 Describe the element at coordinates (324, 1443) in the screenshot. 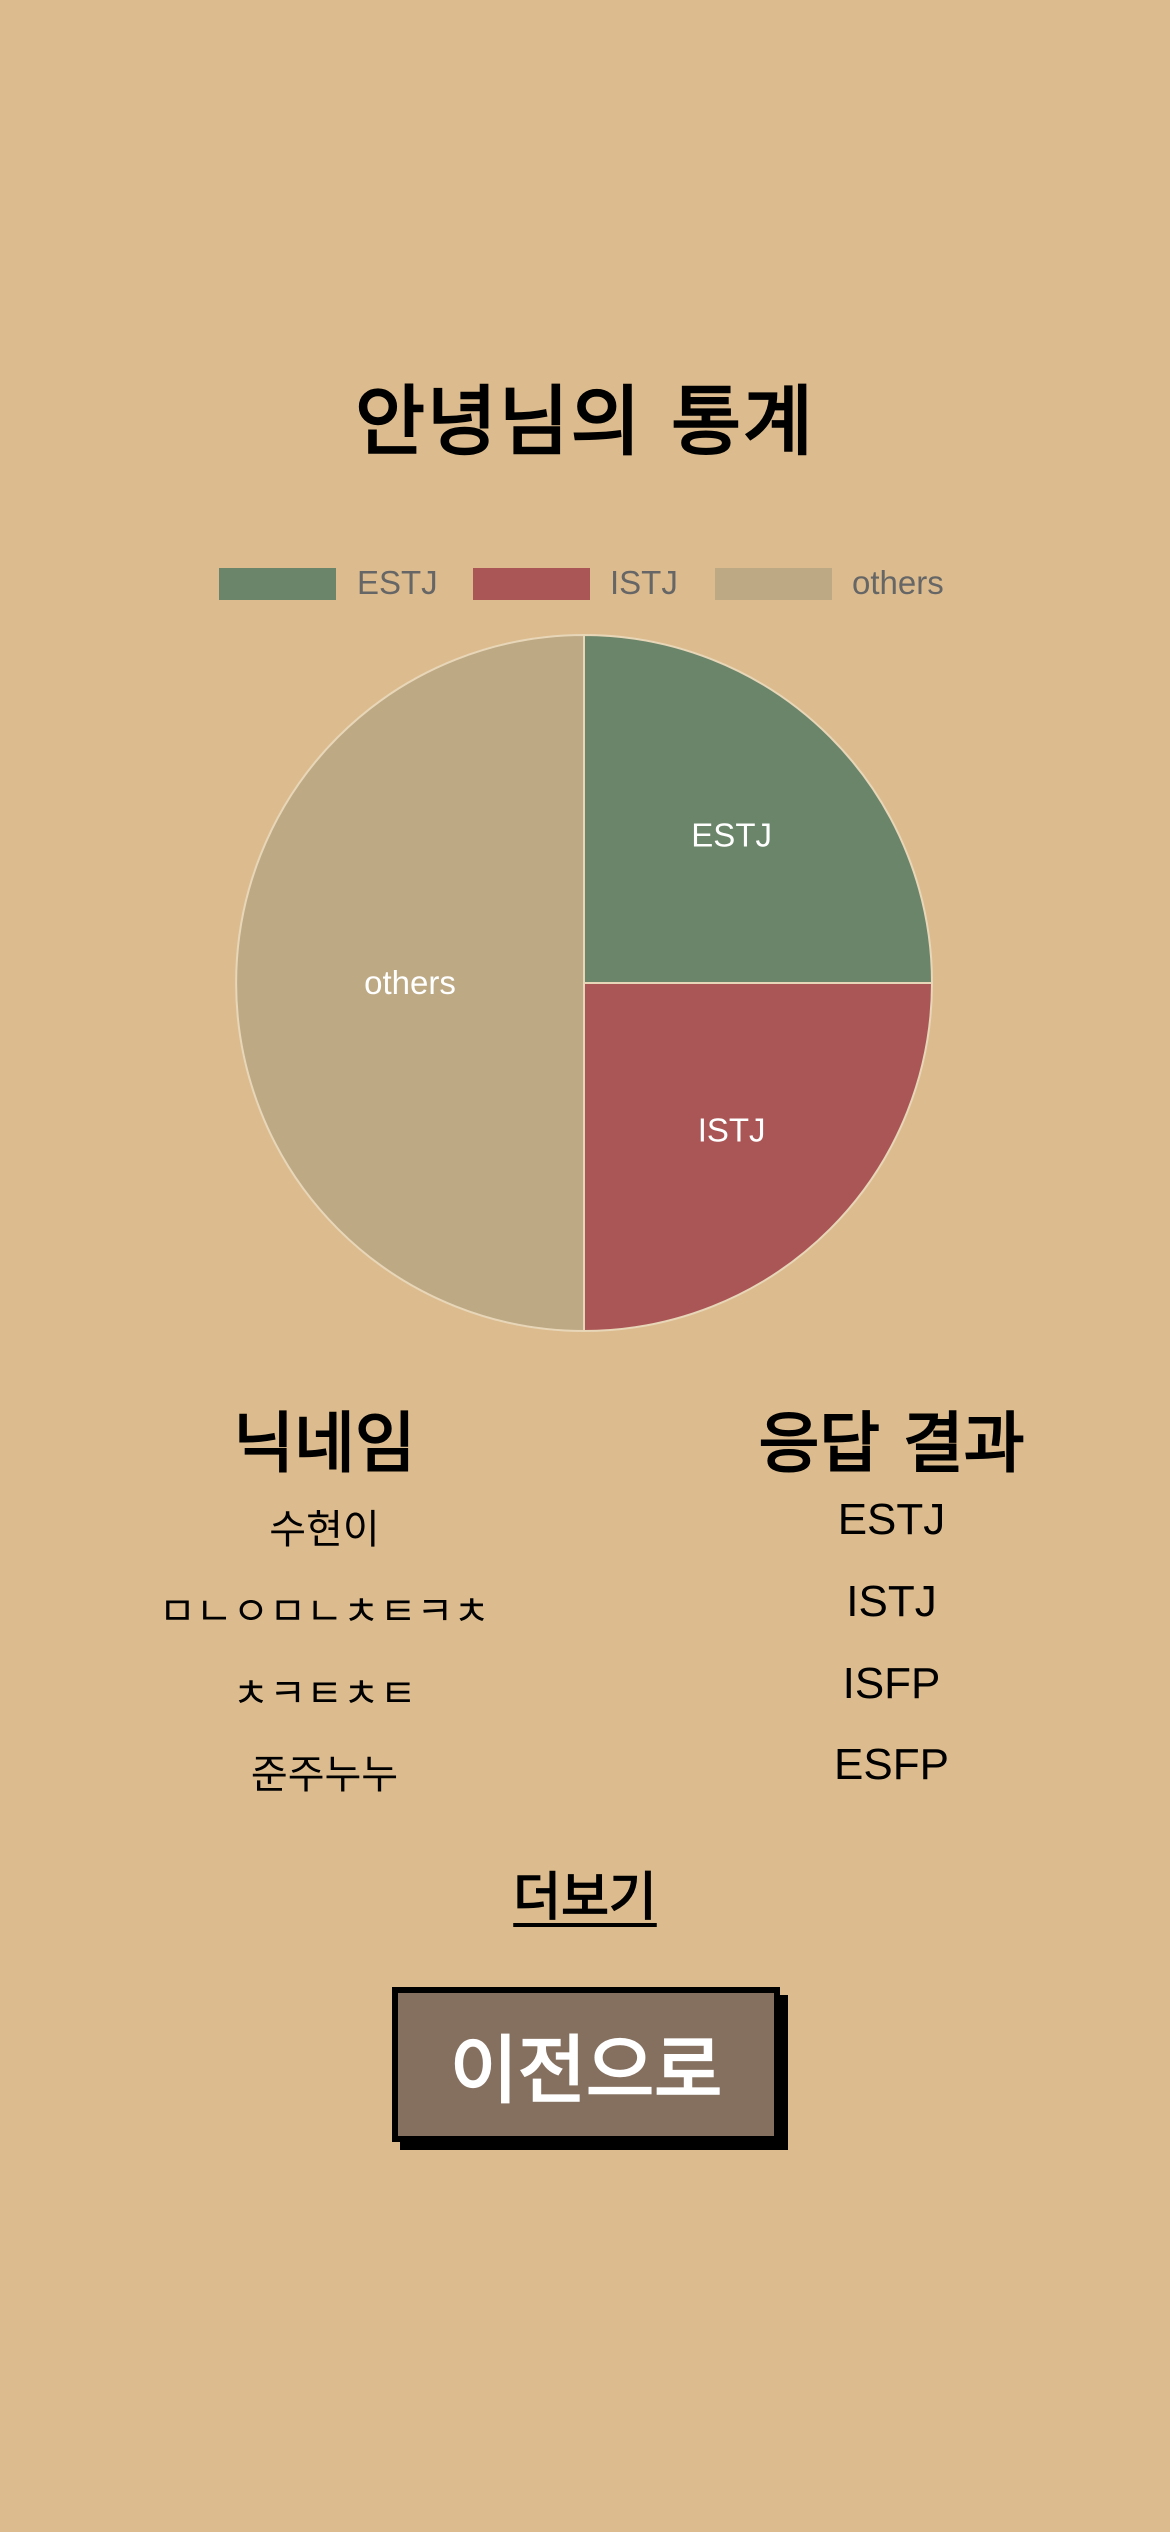

I see `header-nickname: 닉네임` at that location.